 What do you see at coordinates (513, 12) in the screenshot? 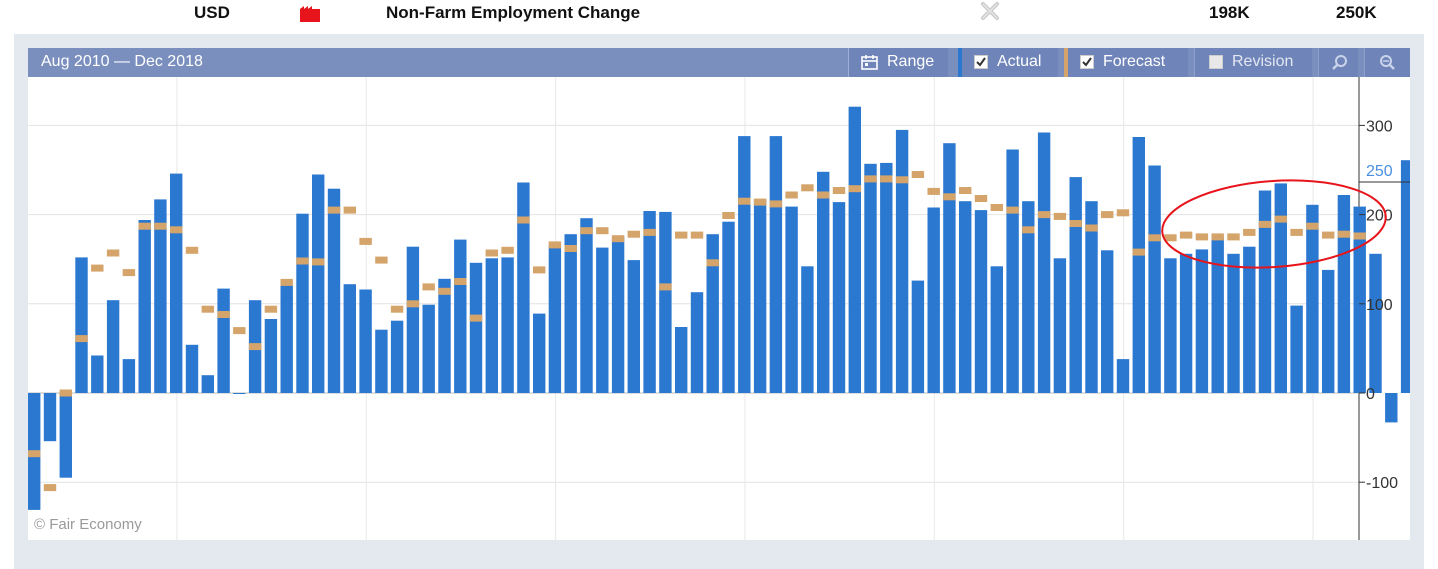
I see `event-title: Non-Farm Employment Change` at bounding box center [513, 12].